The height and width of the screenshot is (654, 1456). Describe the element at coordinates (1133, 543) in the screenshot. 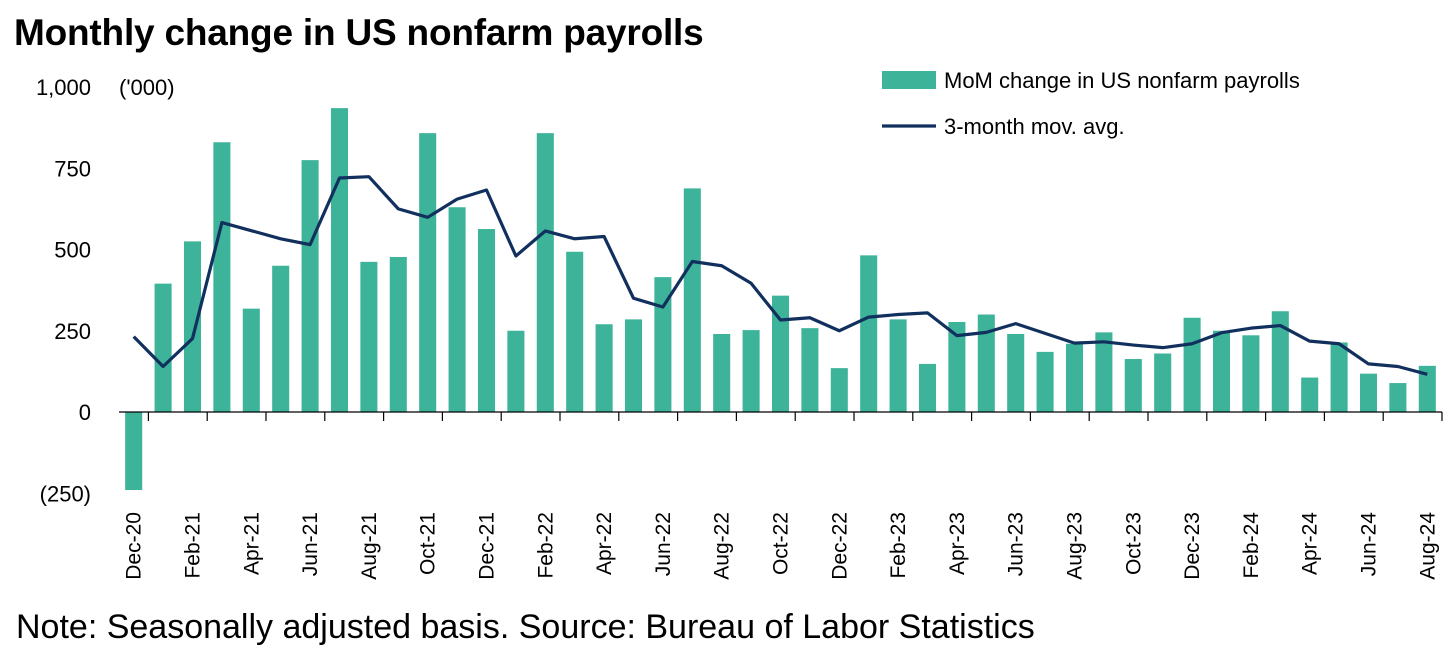

I see `x-tick-label: Oct-23` at that location.